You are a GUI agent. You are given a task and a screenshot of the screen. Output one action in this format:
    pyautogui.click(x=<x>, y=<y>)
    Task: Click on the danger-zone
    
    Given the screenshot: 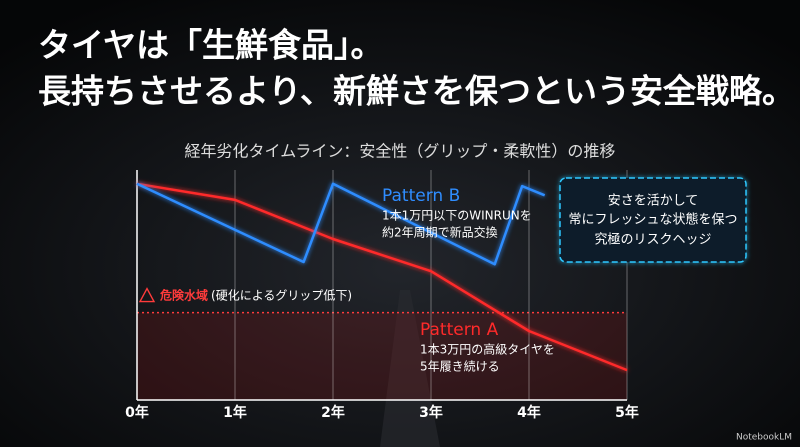 What is the action you would take?
    pyautogui.click(x=382, y=356)
    